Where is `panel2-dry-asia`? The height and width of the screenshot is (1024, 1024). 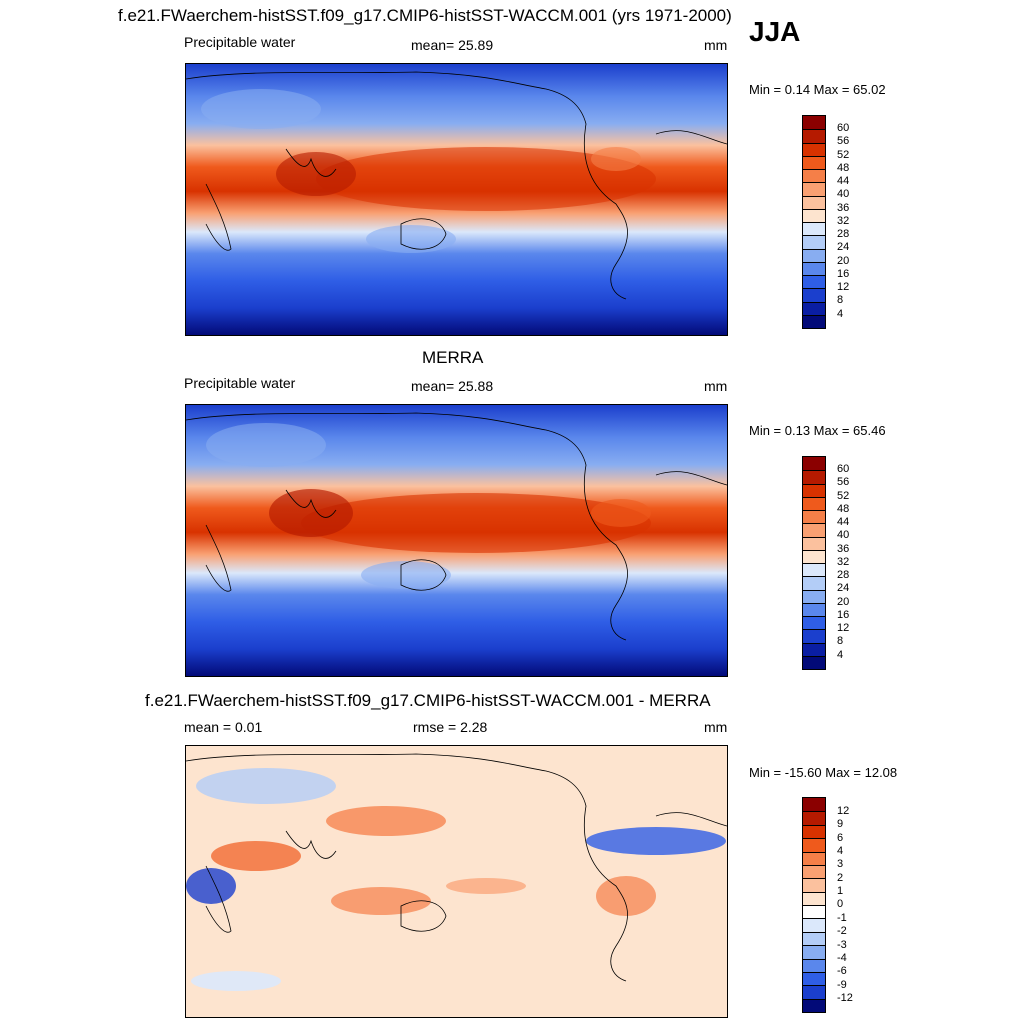
panel2-dry-asia is located at coordinates (266, 445).